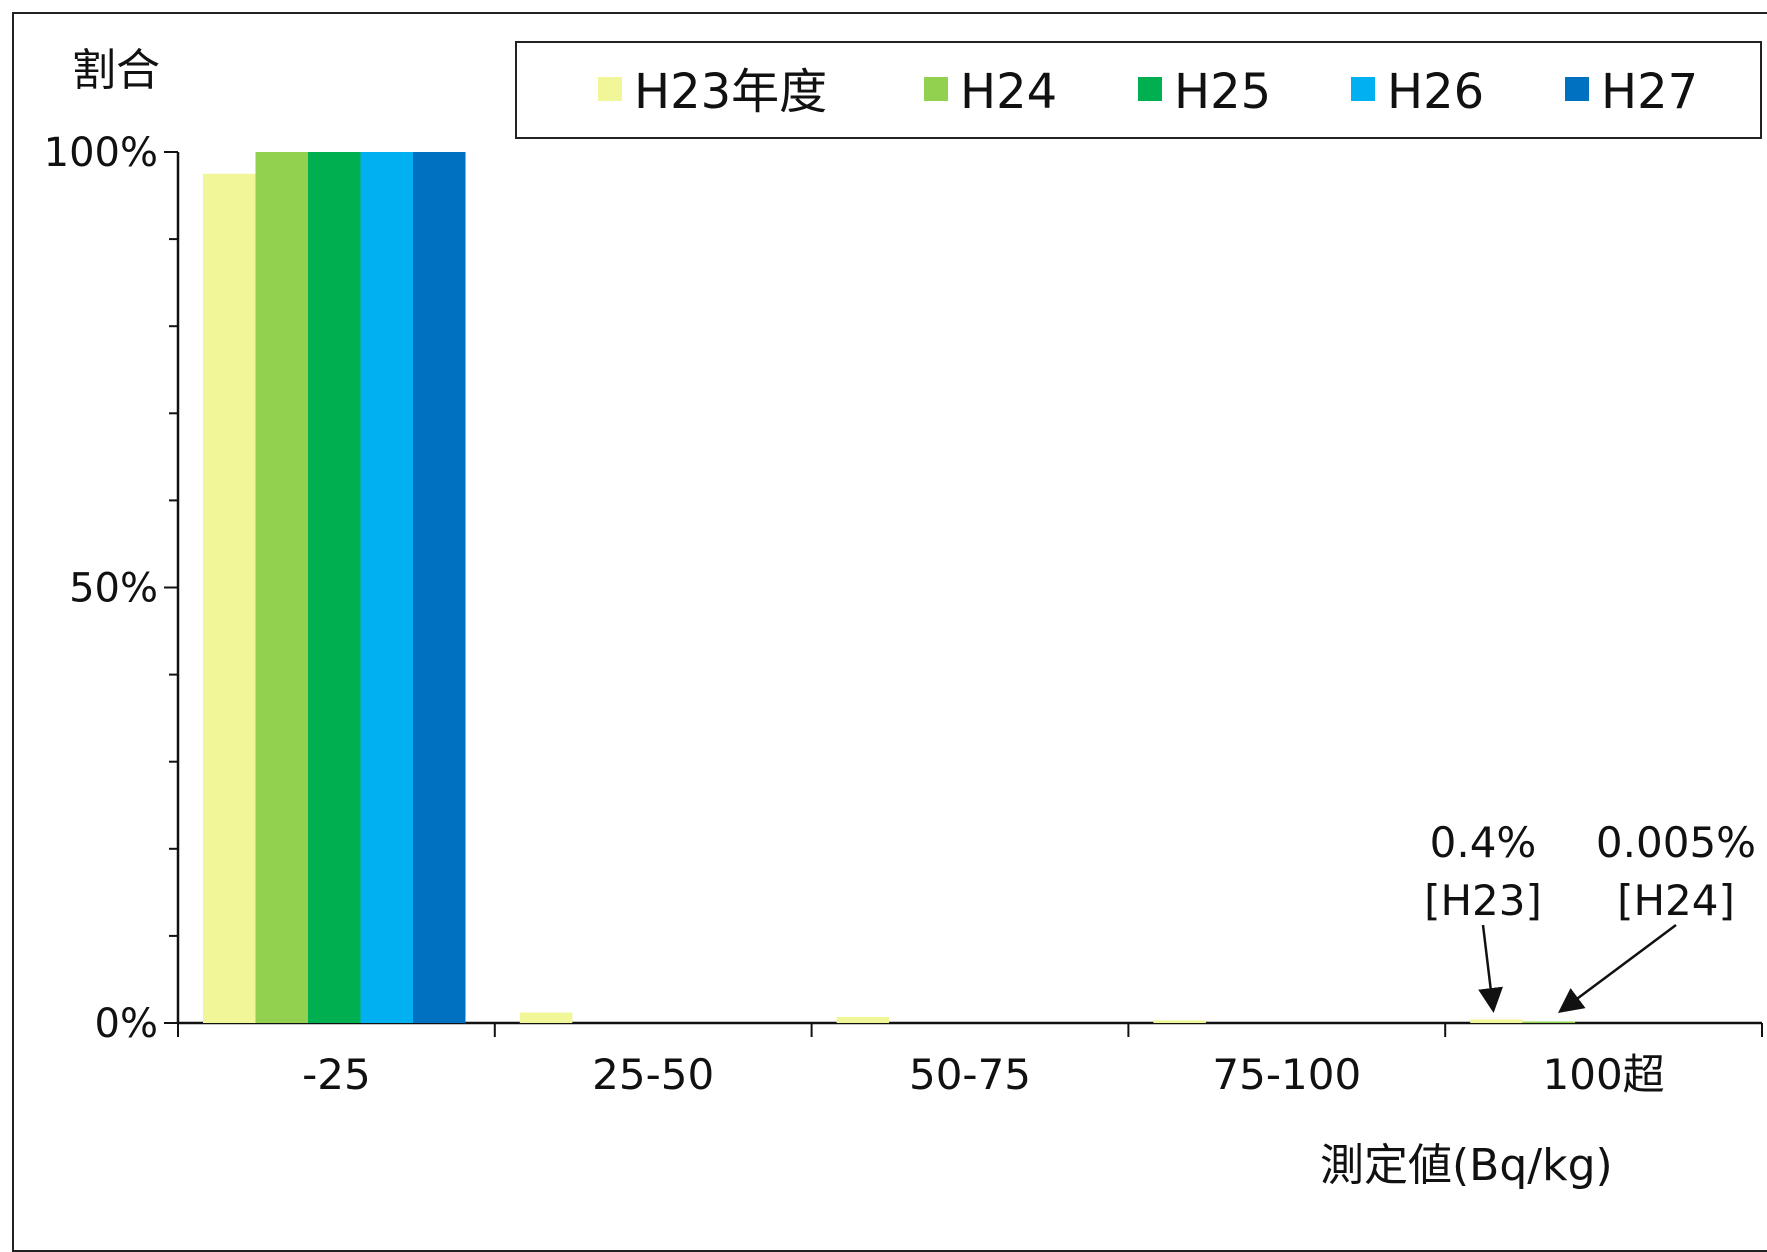 This screenshot has width=1767, height=1252. What do you see at coordinates (116, 70) in the screenshot?
I see `y-axis-title: 割合` at bounding box center [116, 70].